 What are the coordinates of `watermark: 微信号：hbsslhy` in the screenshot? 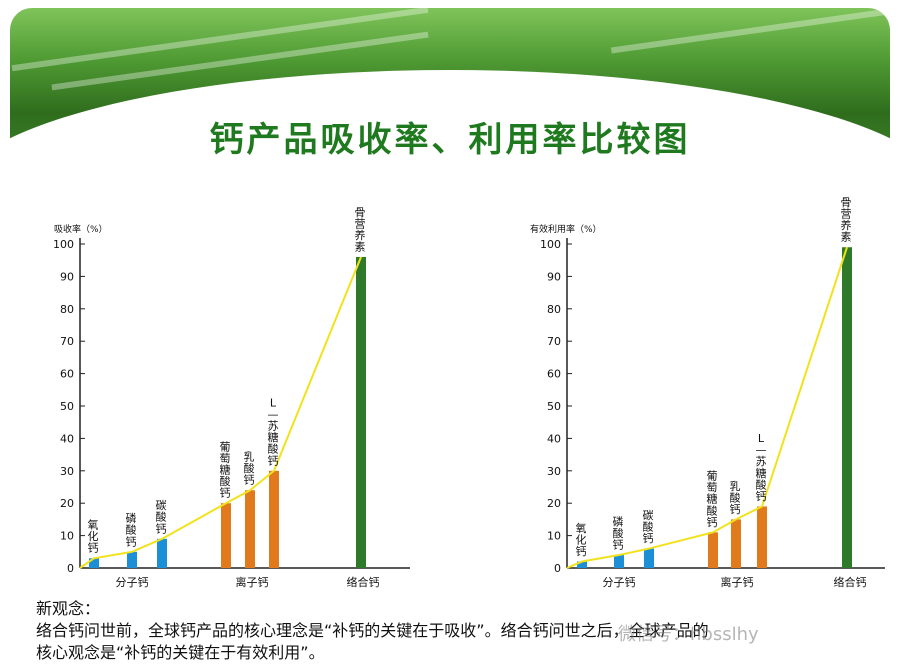 It's located at (688, 634).